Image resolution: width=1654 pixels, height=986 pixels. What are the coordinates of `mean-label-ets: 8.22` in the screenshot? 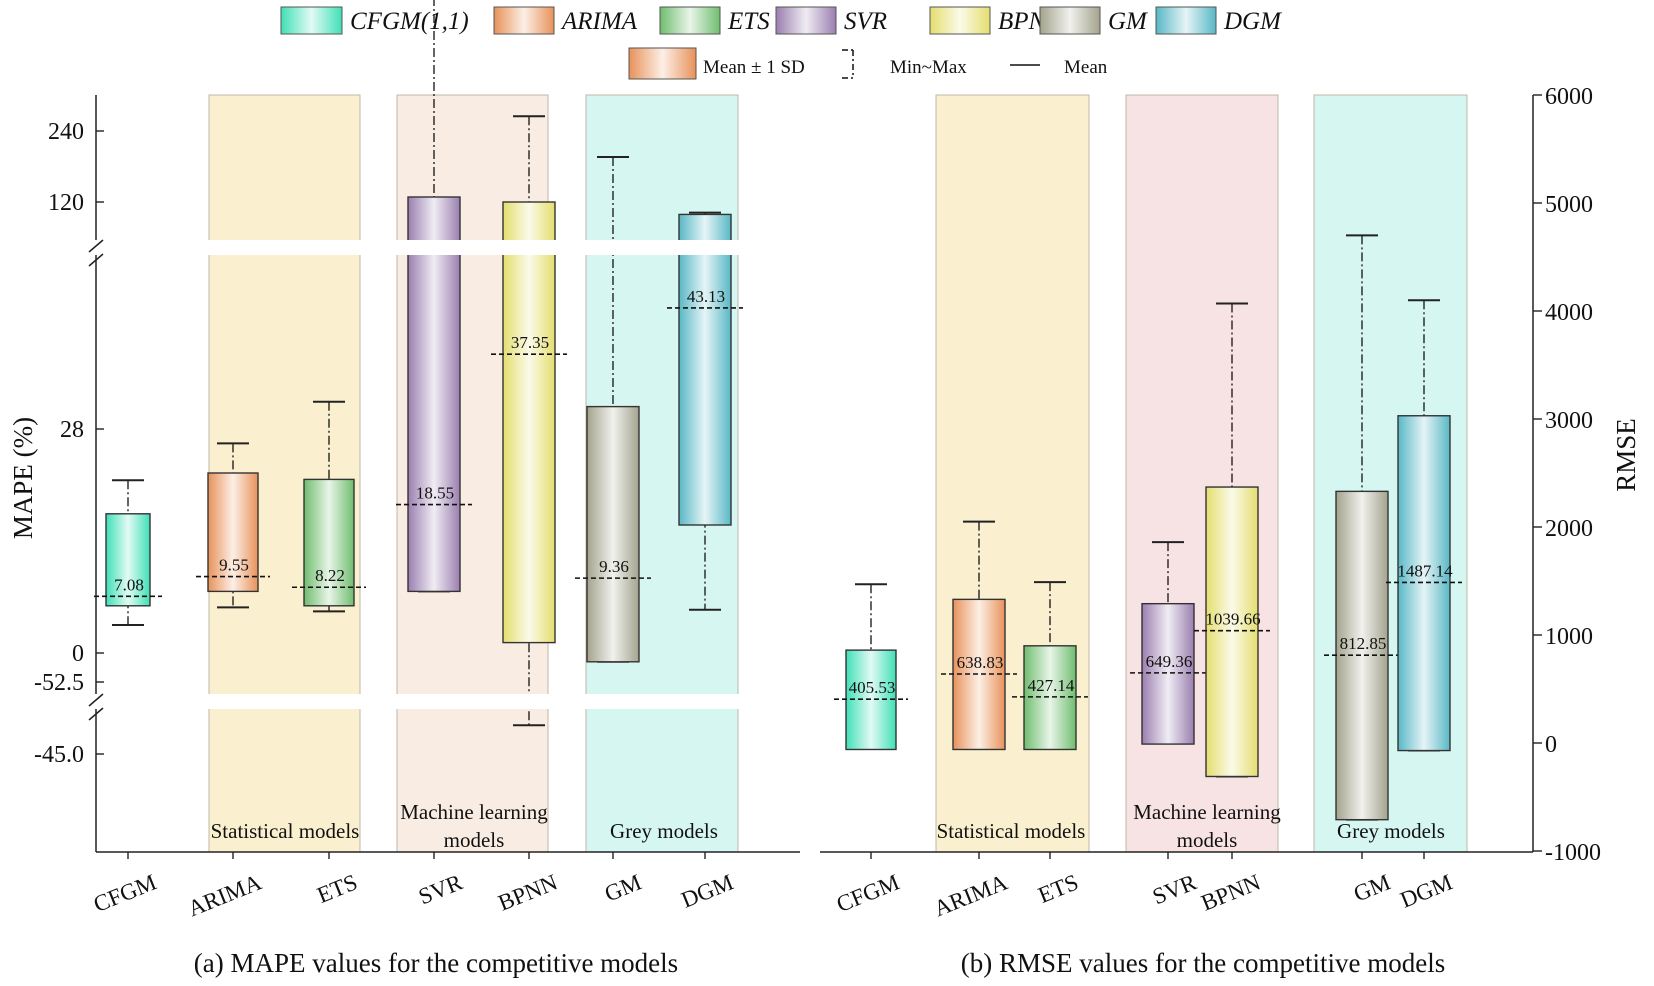 It's located at (330, 575).